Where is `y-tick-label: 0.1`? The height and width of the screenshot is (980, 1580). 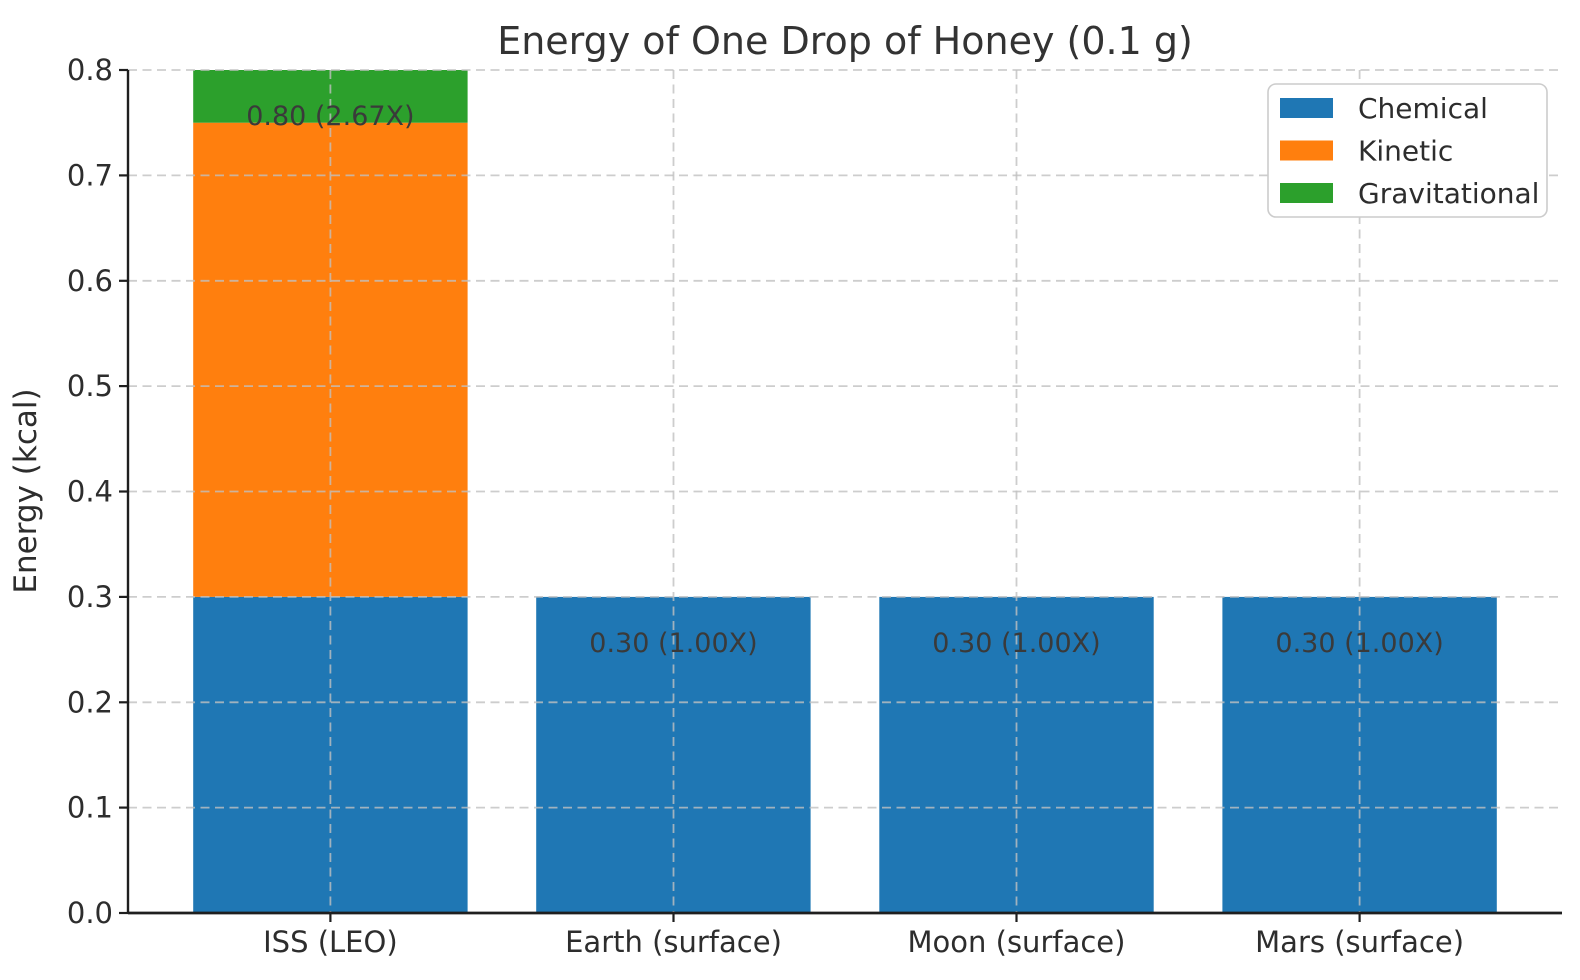
y-tick-label: 0.1 is located at coordinates (90, 808).